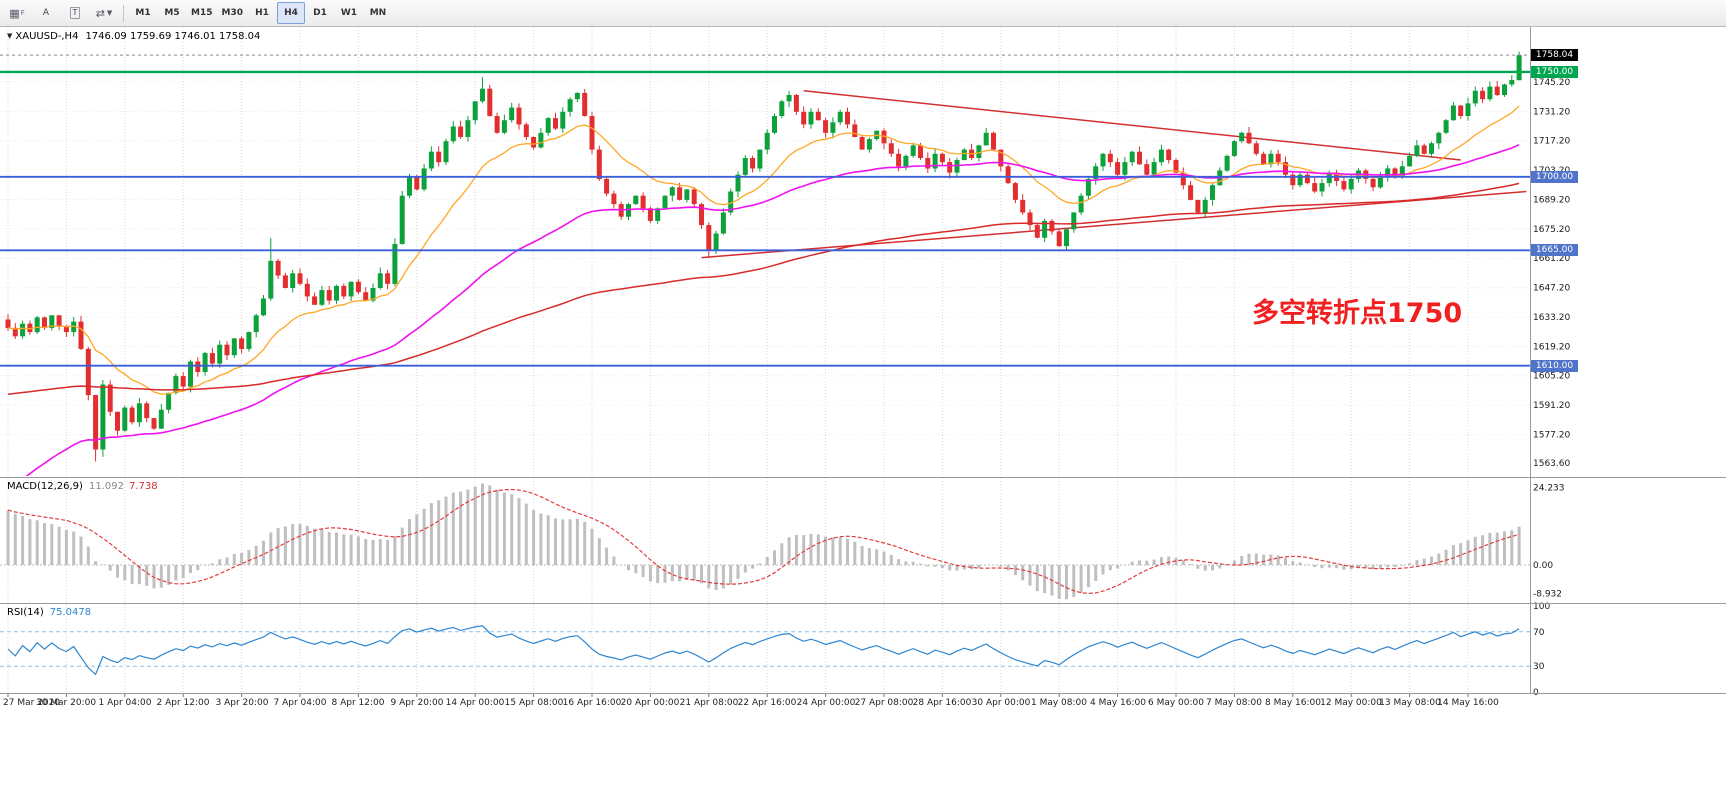 Image resolution: width=1726 pixels, height=786 pixels. I want to click on price-axis-label: 1717.20, so click(1551, 142).